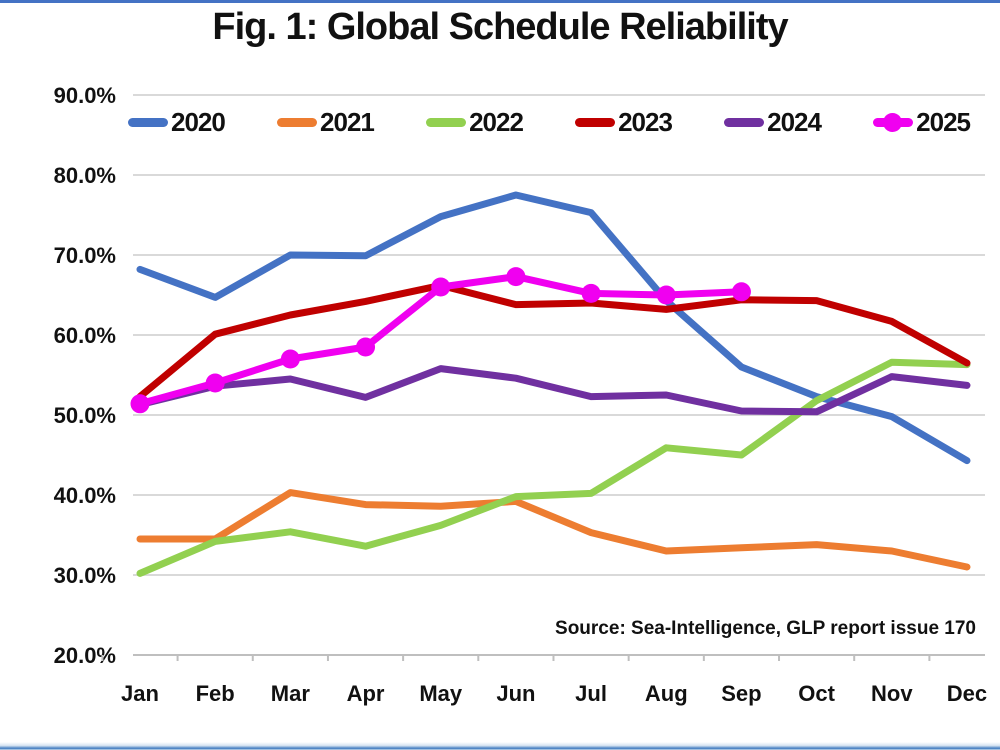 This screenshot has width=1000, height=750. I want to click on chart-legend: 2020 2021 2022 2023 2024 2025, so click(549, 122).